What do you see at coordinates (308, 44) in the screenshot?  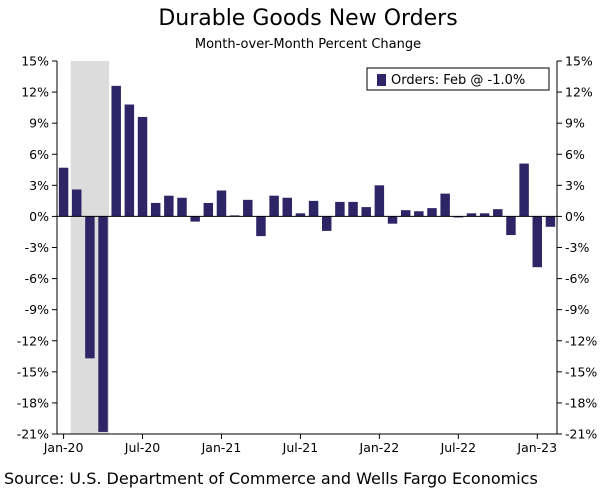 I see `chart-subtitle: Month-over-Month Percent Change` at bounding box center [308, 44].